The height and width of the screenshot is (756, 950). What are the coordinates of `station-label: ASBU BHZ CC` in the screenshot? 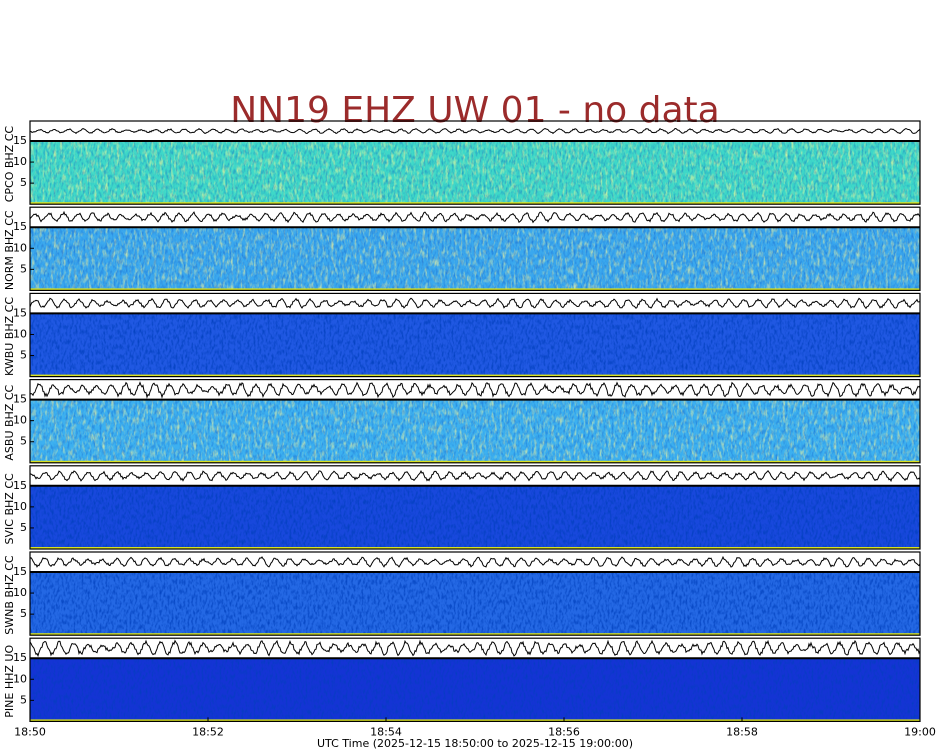 It's located at (9, 422).